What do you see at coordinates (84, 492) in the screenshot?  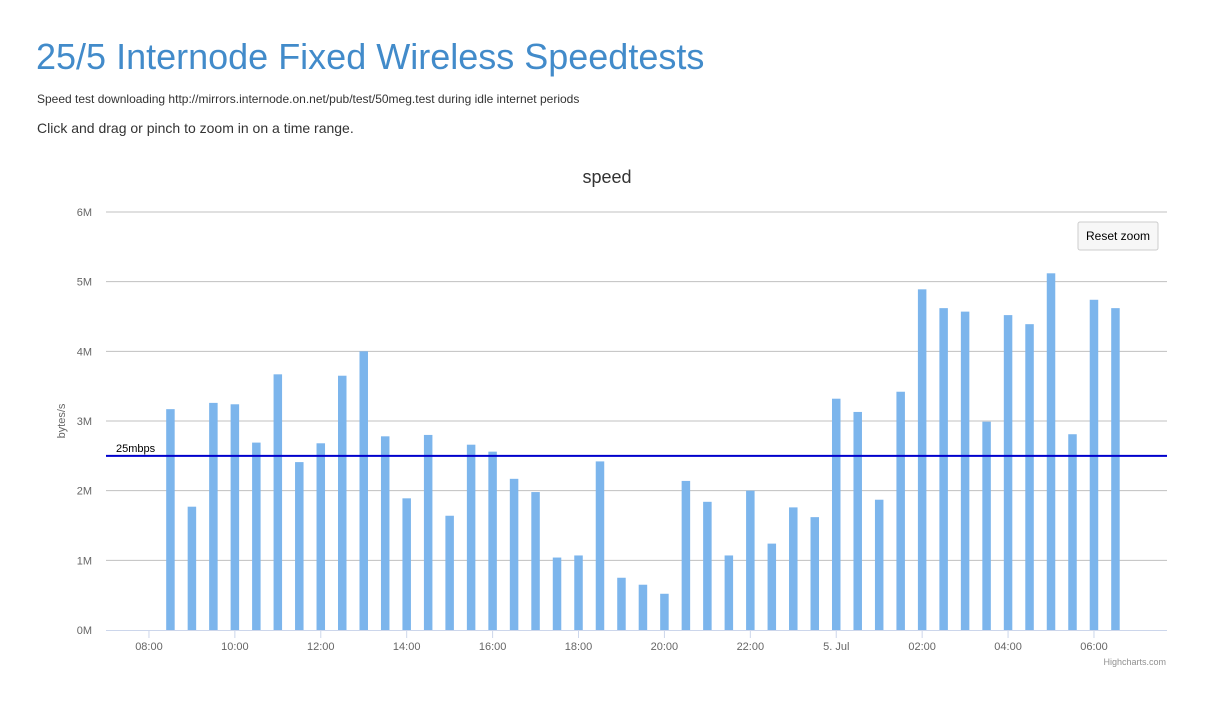 I see `y-tick-label: 2M` at bounding box center [84, 492].